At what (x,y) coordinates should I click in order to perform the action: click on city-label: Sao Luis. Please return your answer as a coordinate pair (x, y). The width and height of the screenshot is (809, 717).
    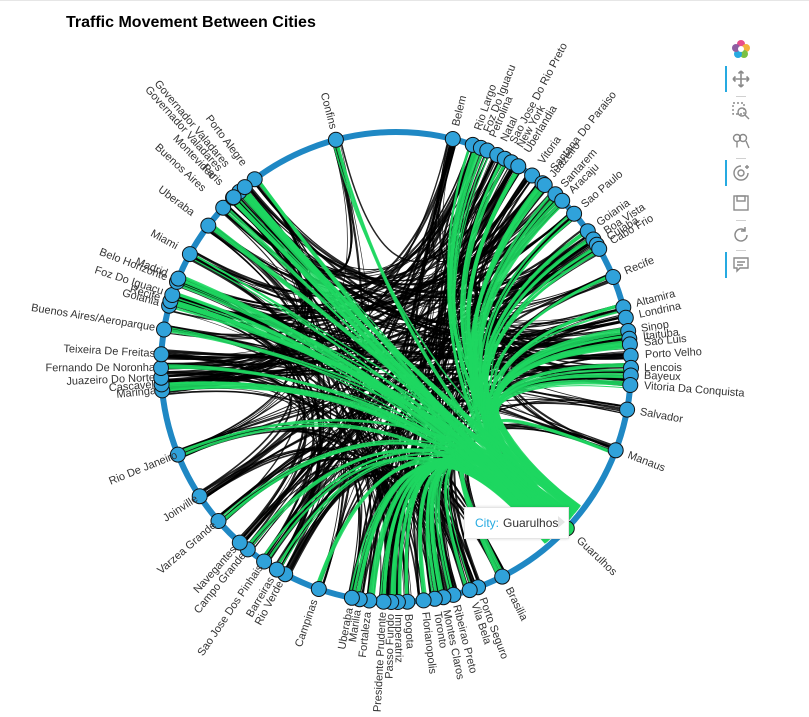
    Looking at the image, I should click on (665, 341).